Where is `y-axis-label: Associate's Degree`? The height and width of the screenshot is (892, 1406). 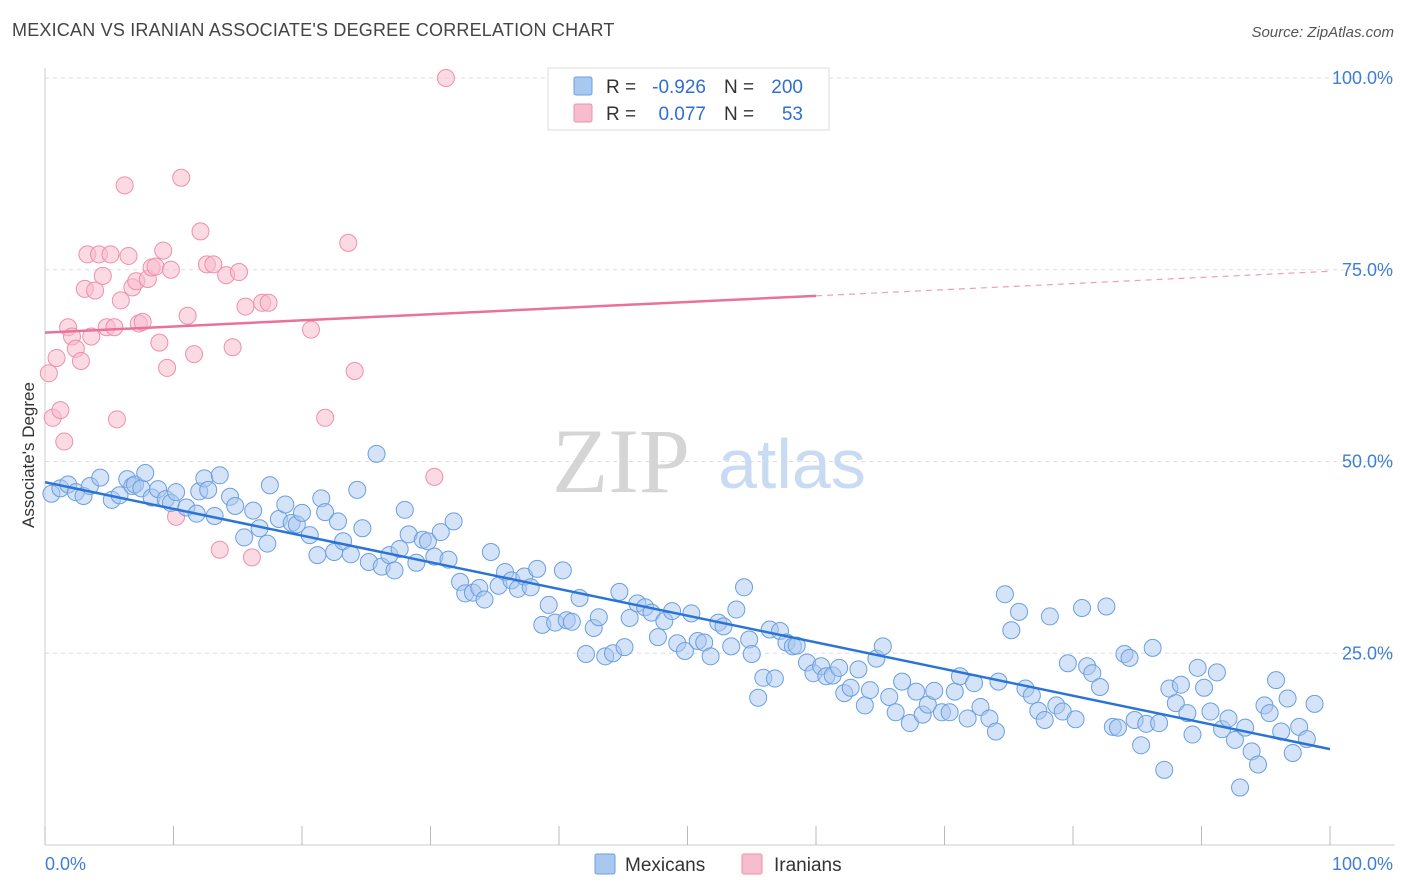 y-axis-label: Associate's Degree is located at coordinates (28, 455).